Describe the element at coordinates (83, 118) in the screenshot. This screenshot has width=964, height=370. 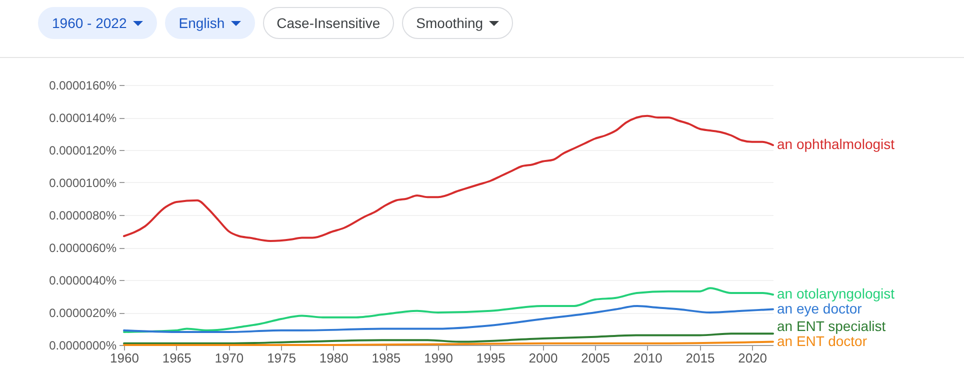
I see `y-tick-label: 0.0000140%` at that location.